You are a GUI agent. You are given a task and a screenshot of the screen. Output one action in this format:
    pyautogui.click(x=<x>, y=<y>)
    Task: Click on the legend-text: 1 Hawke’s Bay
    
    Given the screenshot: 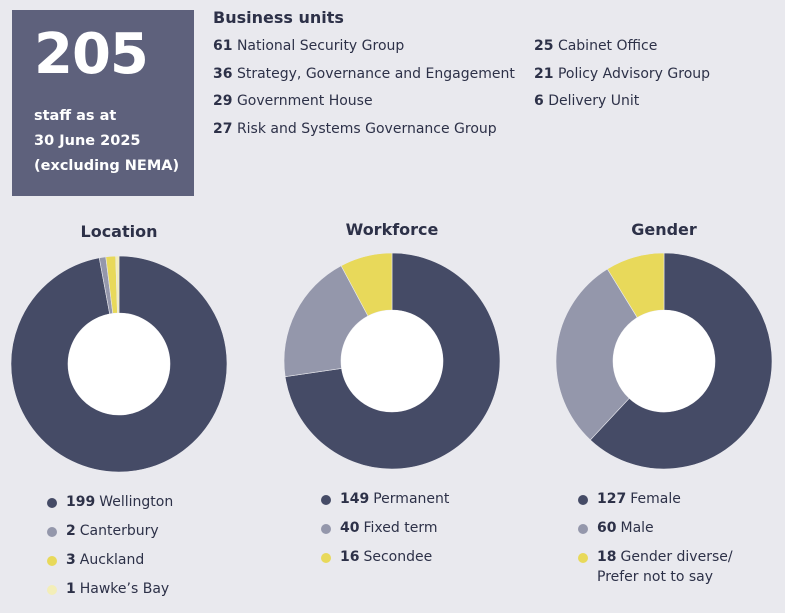 What is the action you would take?
    pyautogui.click(x=141, y=589)
    